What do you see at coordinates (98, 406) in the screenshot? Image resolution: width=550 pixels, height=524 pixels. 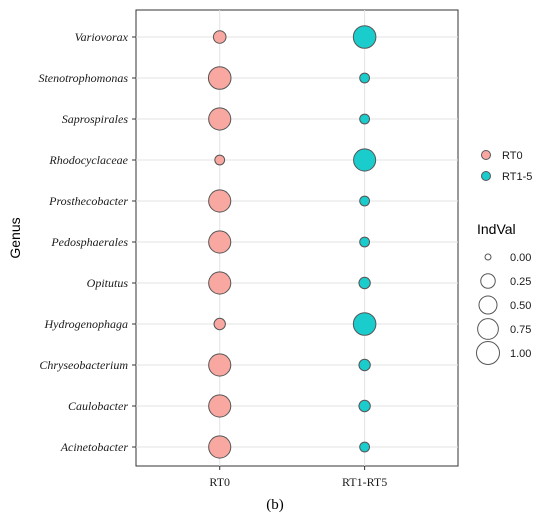 I see `y-tick-label: Caulobacter` at bounding box center [98, 406].